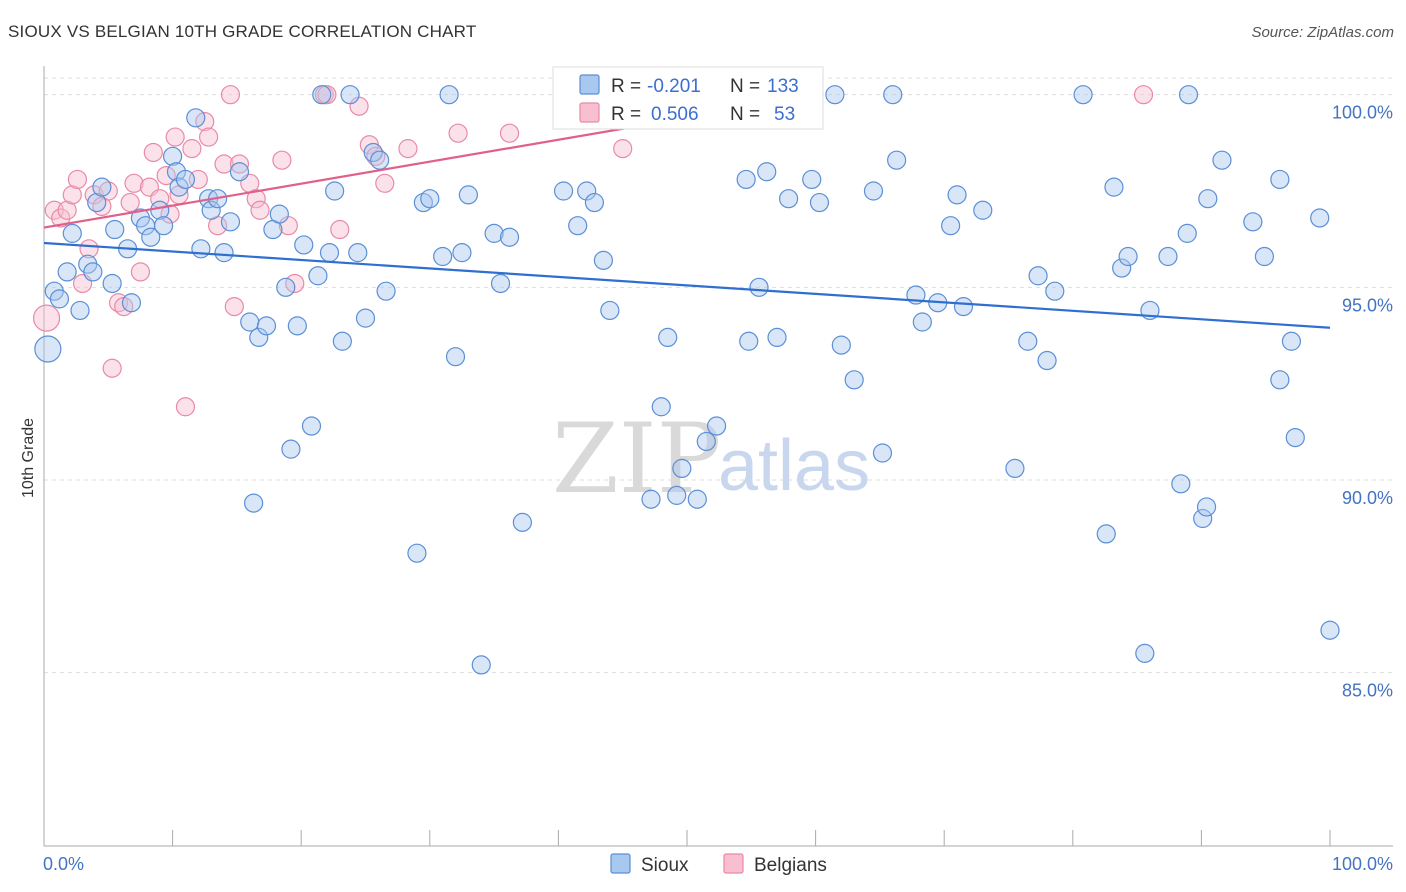 The height and width of the screenshot is (892, 1406). I want to click on x-tick-label-max: 100.0%, so click(1362, 864).